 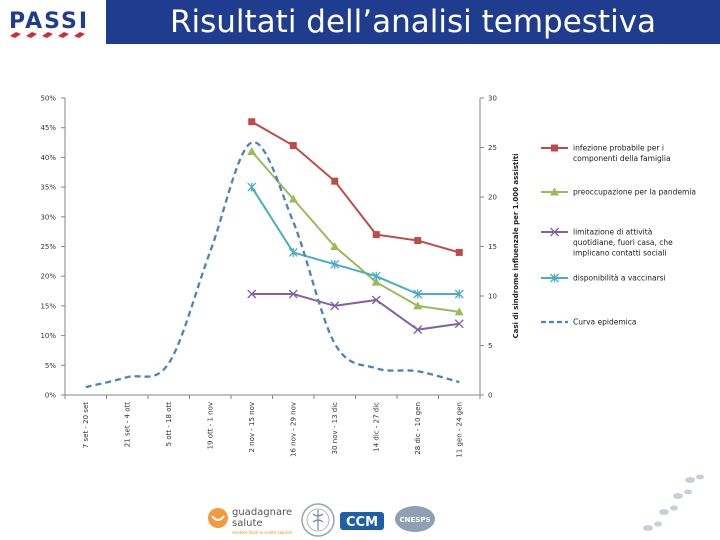 I want to click on x-tick-label: 19 ott - 1 nov, so click(x=210, y=425).